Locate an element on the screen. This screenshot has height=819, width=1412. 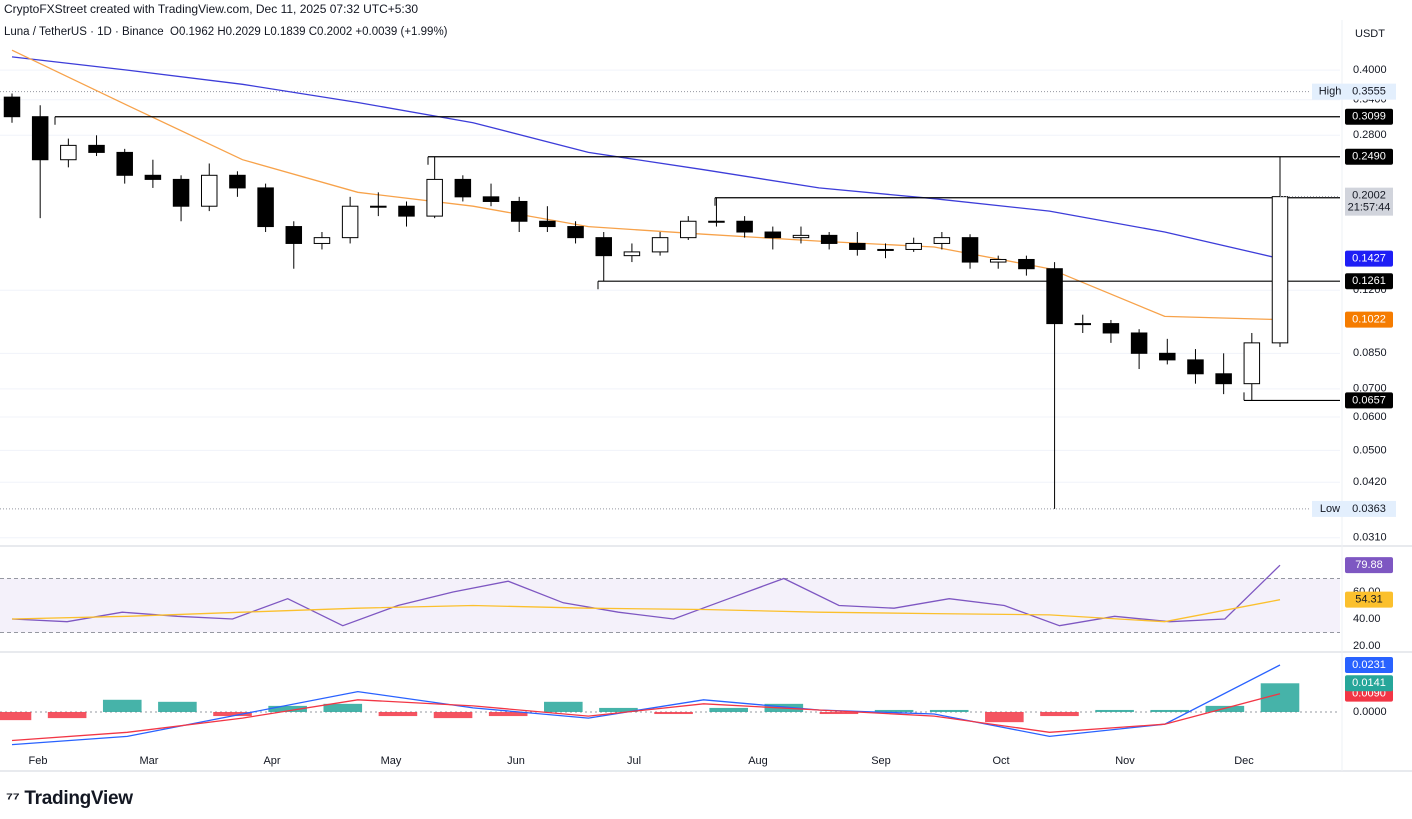
y-tick-label: 0.0700 is located at coordinates (1370, 389).